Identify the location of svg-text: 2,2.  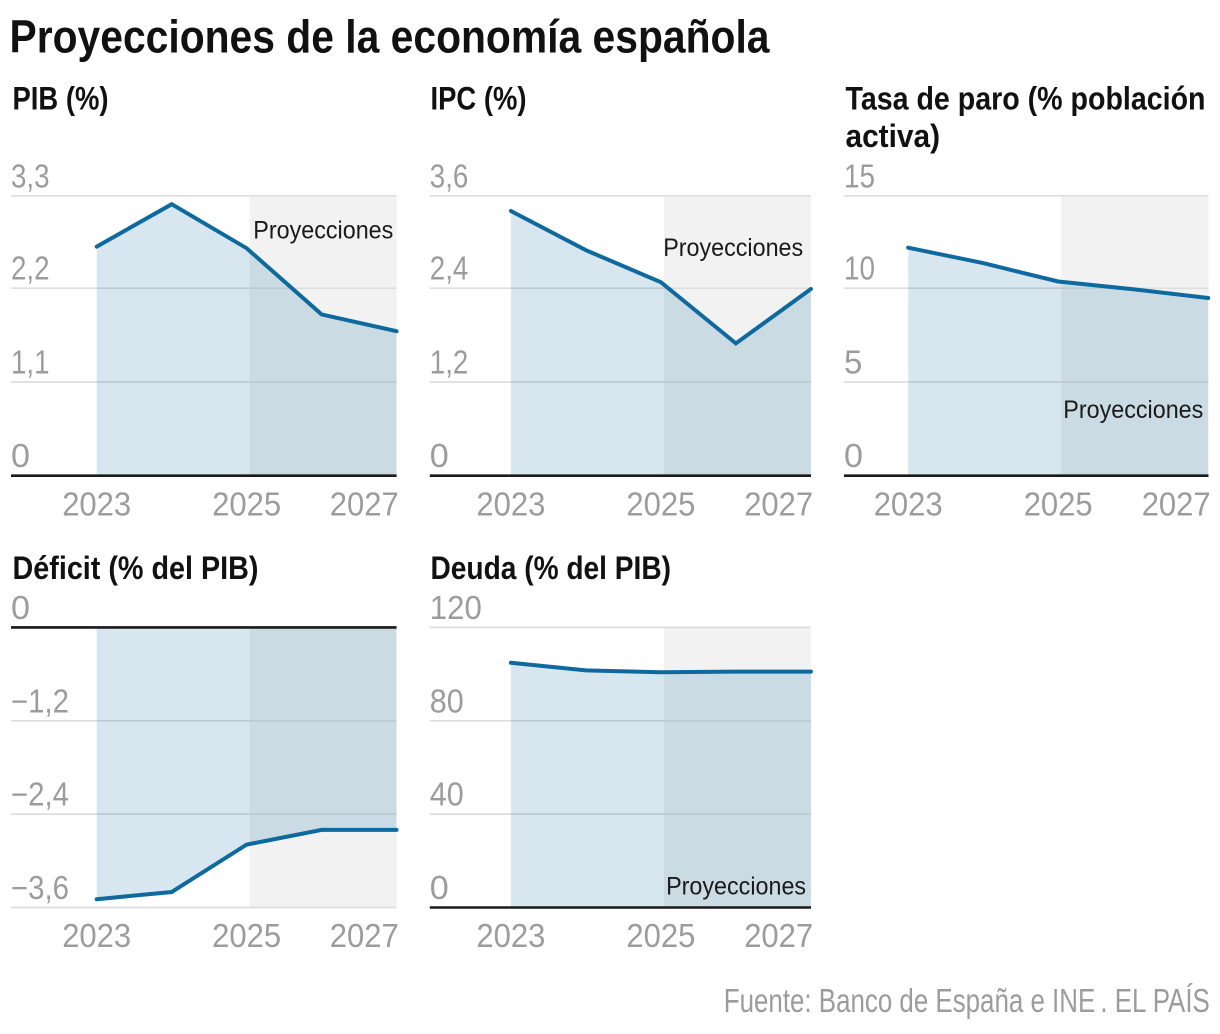
(30, 268).